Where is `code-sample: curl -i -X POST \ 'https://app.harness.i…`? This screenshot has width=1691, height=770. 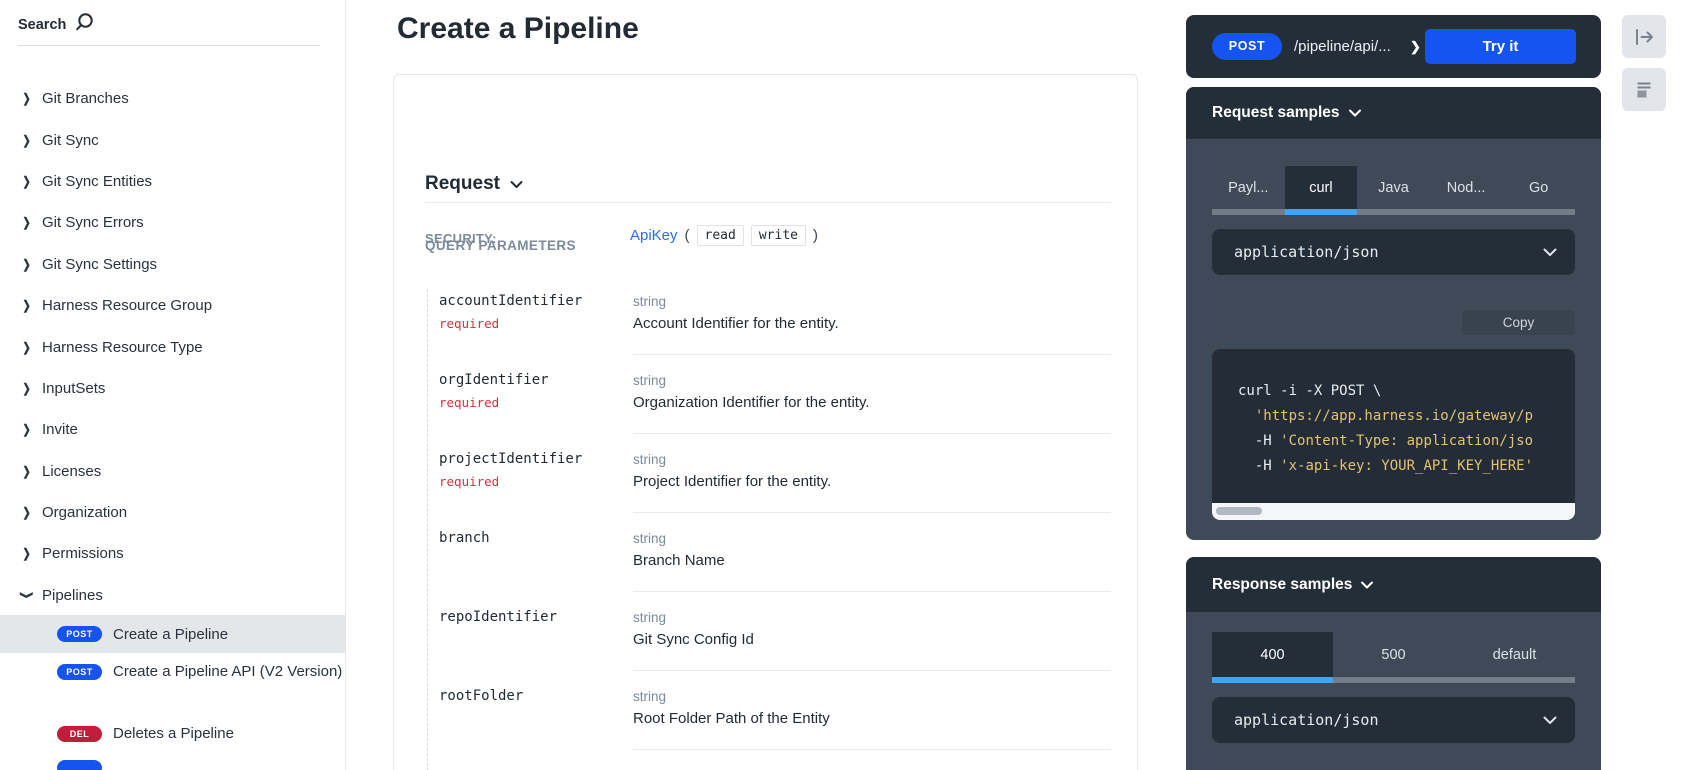 code-sample: curl -i -X POST \ 'https://app.harness.i… is located at coordinates (1393, 434).